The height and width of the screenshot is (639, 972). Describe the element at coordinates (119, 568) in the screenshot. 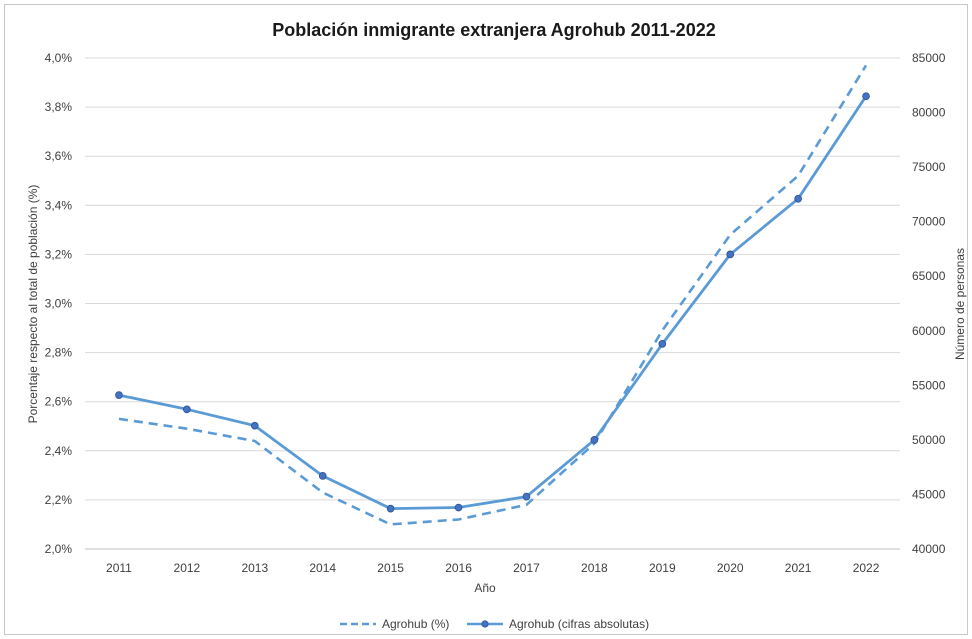

I see `x-tick-label: 2011` at that location.